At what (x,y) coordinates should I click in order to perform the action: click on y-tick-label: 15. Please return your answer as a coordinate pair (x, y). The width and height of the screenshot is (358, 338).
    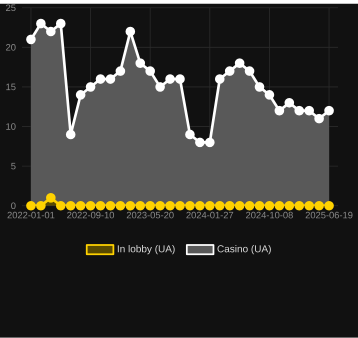
    Looking at the image, I should click on (11, 87).